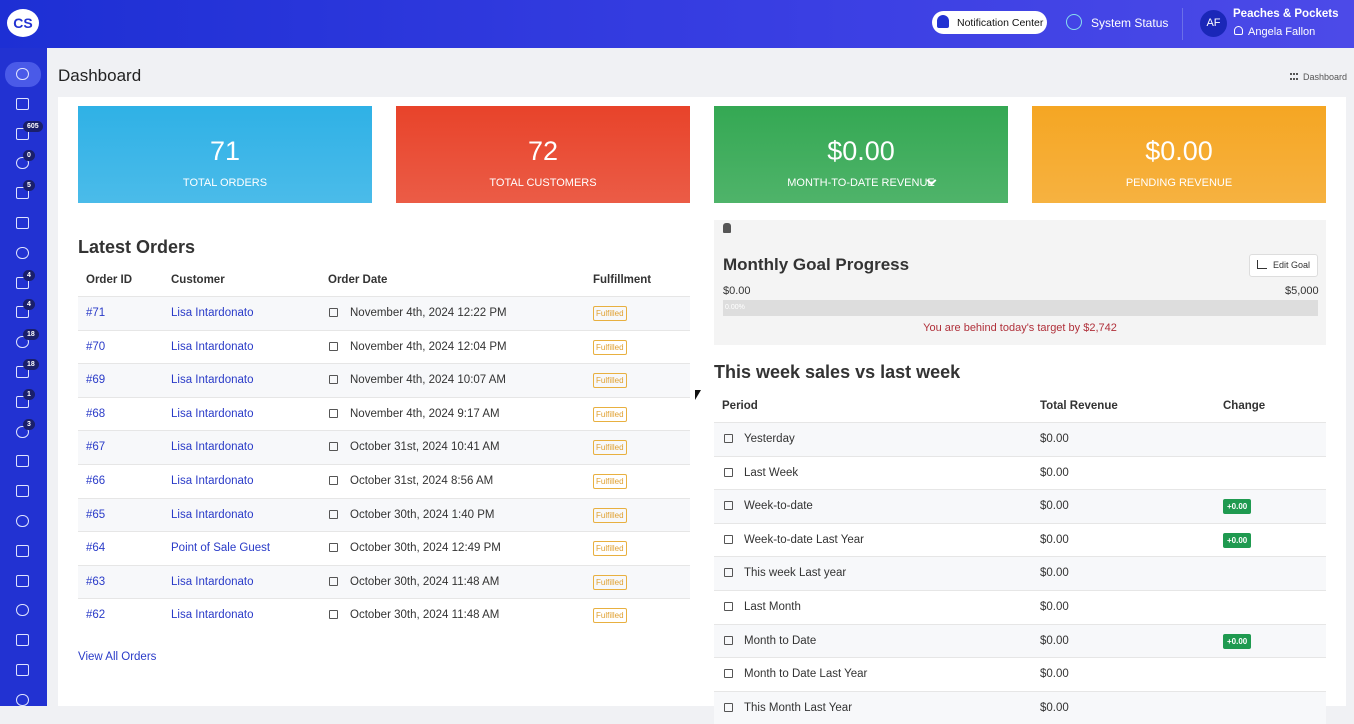  I want to click on logo: CS, so click(23, 23).